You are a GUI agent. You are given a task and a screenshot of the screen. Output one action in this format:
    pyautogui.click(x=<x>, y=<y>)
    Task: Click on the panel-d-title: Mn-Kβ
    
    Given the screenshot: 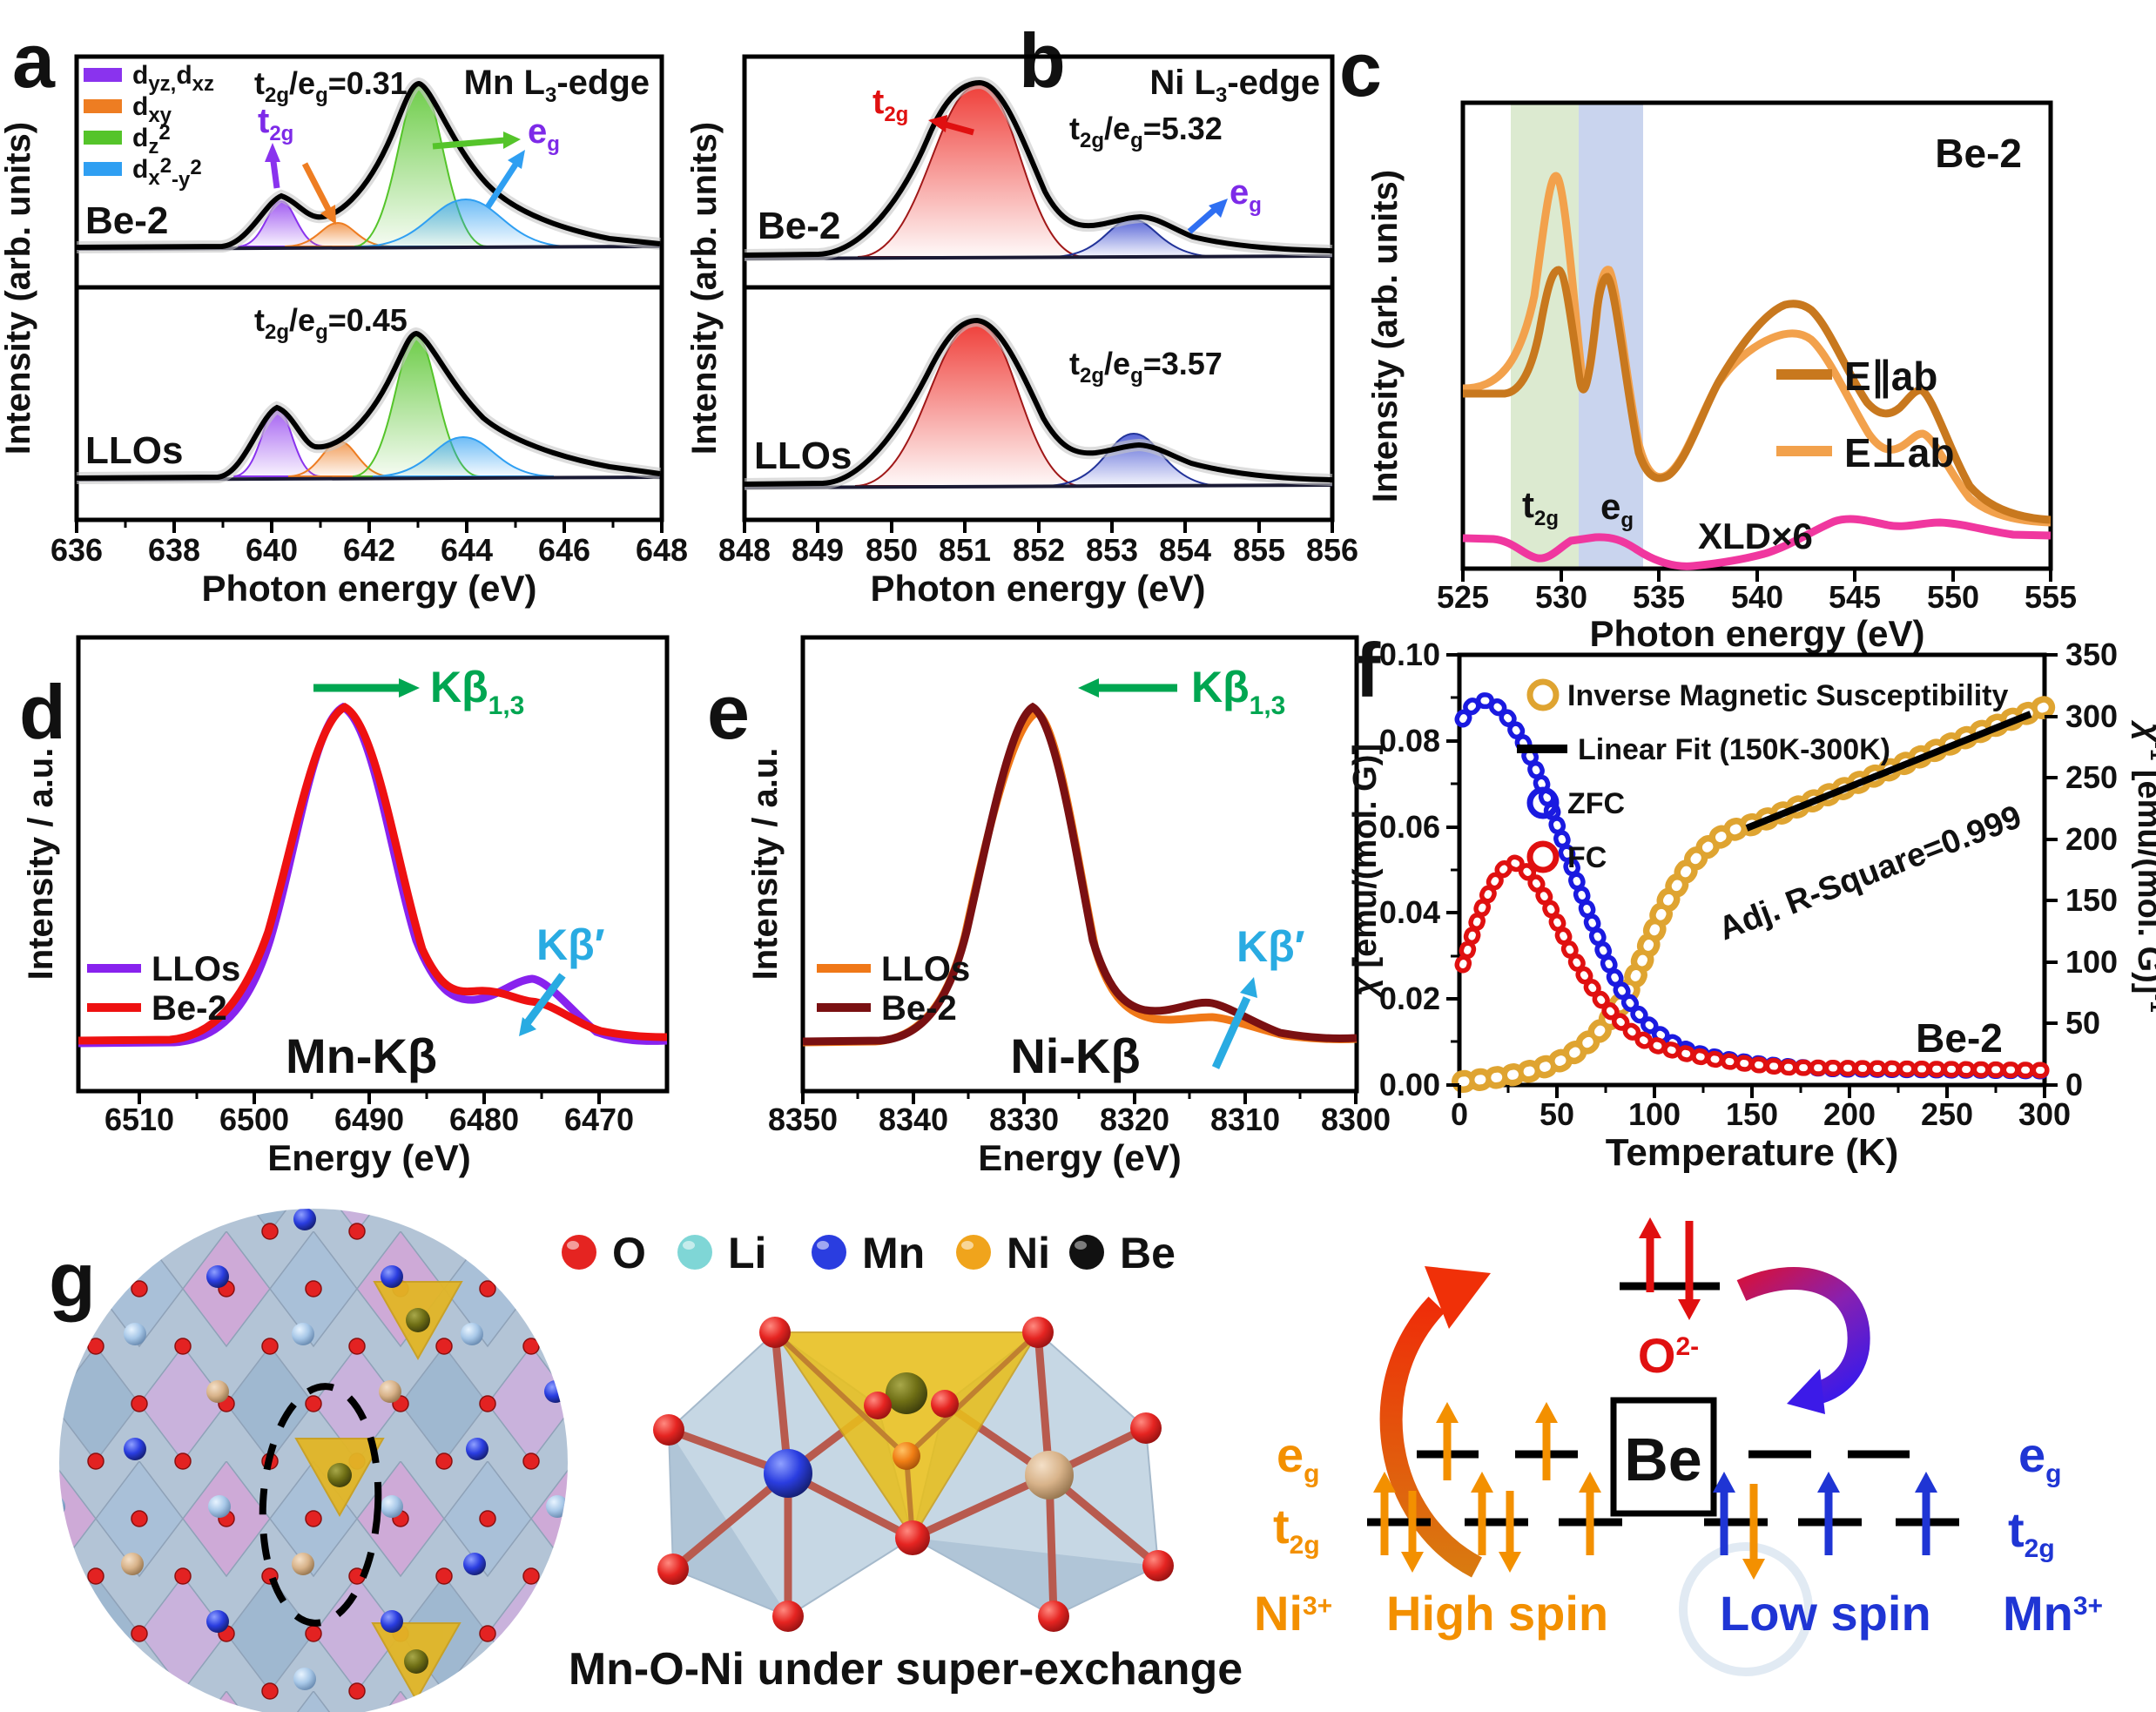 What is the action you would take?
    pyautogui.click(x=361, y=1055)
    